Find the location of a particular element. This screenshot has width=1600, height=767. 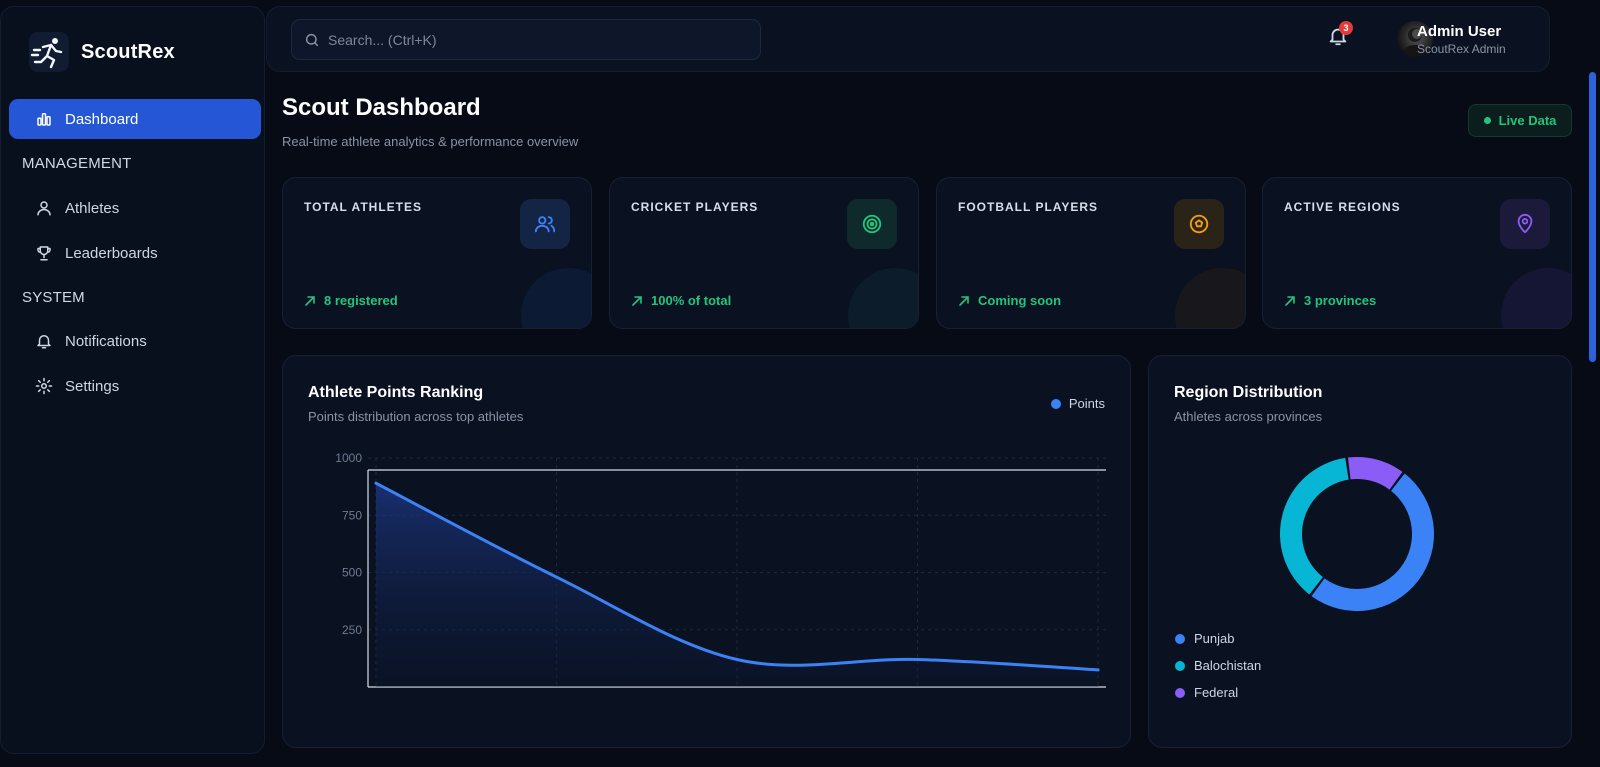

panel-subtitle: Athletes across provinces is located at coordinates (1248, 416).